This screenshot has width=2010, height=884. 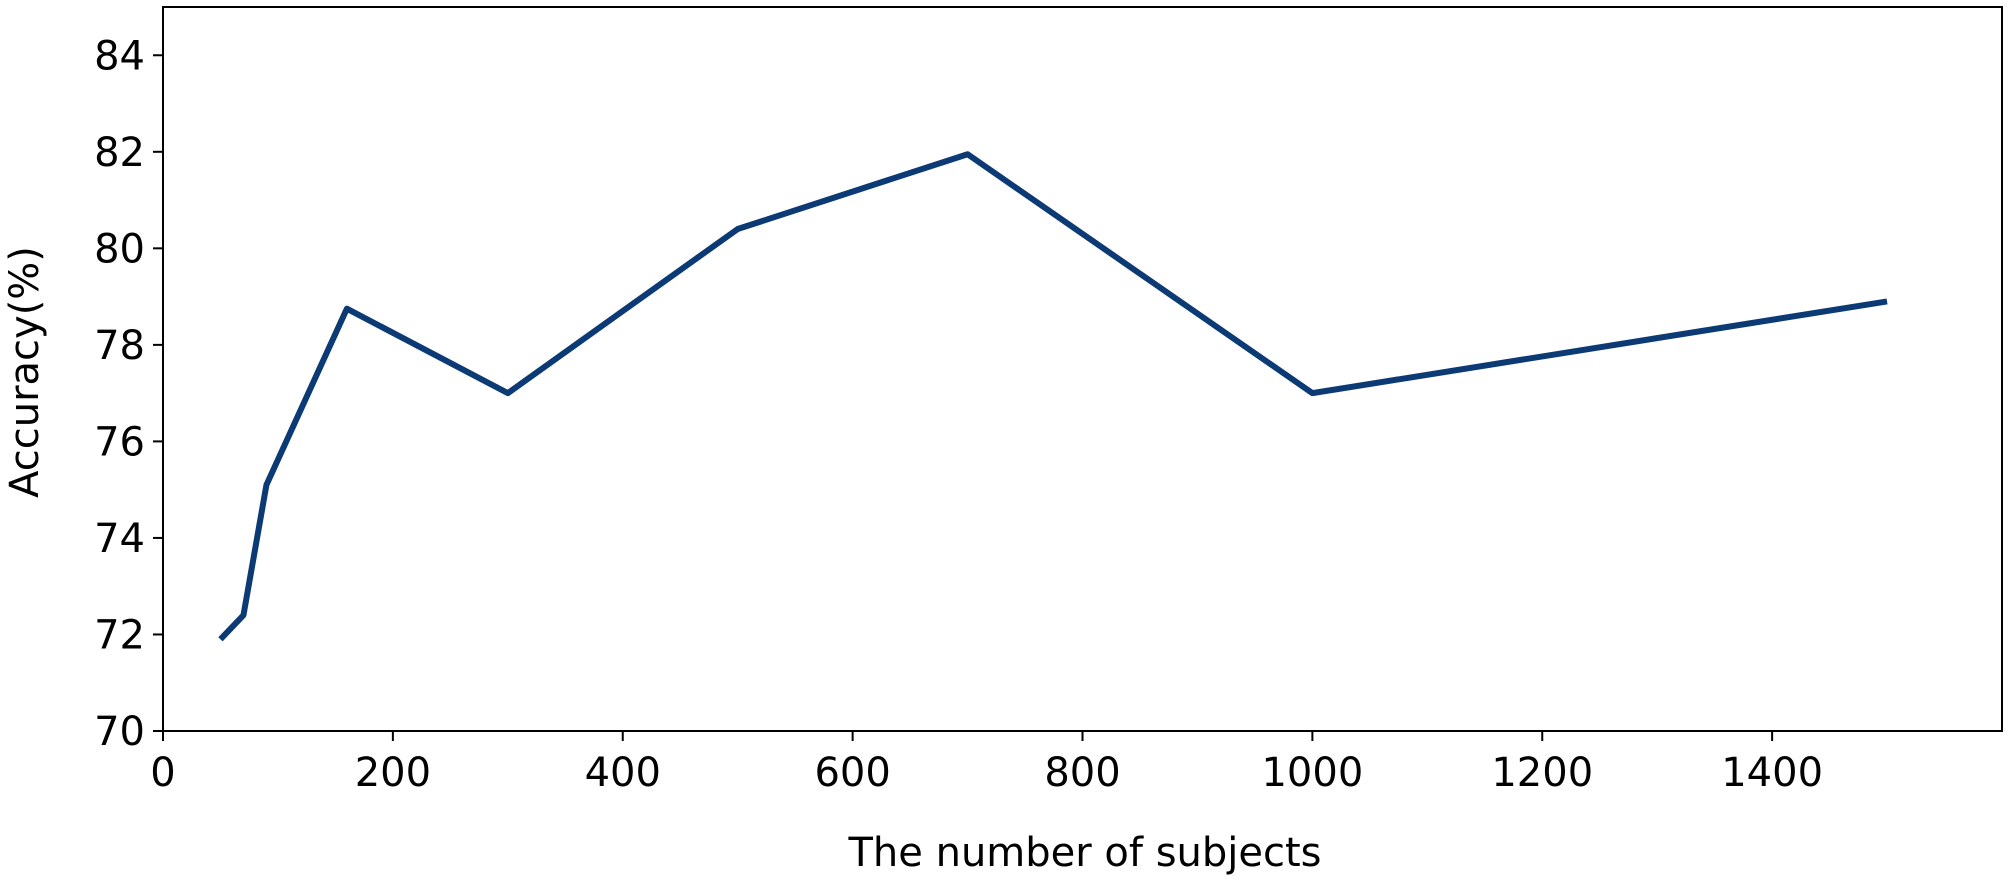 I want to click on x-tick-label: 1200, so click(x=1542, y=773).